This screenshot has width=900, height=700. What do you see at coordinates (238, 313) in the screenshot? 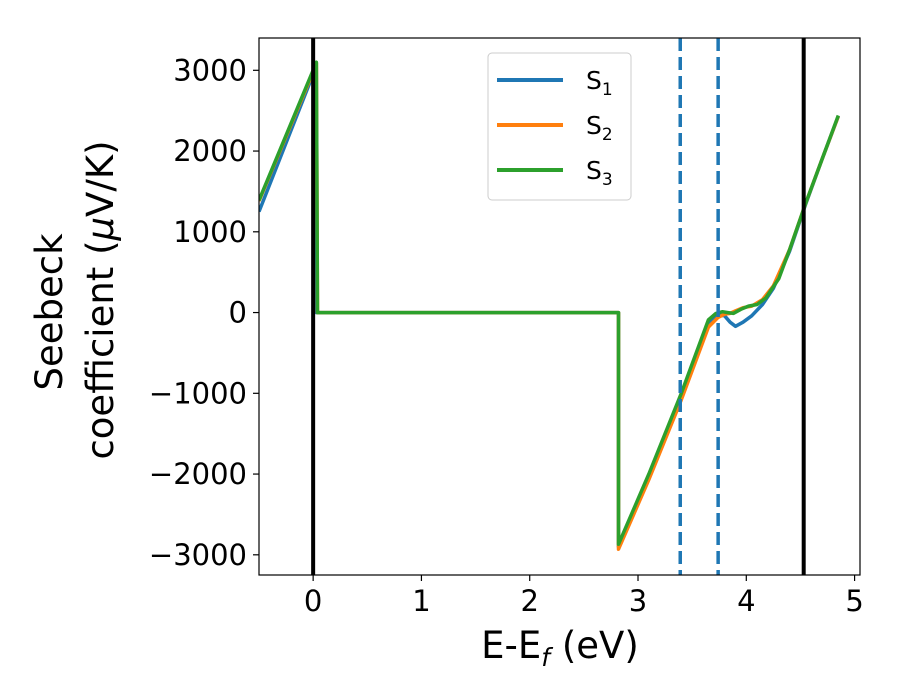
I see `y-tick-label: 0` at bounding box center [238, 313].